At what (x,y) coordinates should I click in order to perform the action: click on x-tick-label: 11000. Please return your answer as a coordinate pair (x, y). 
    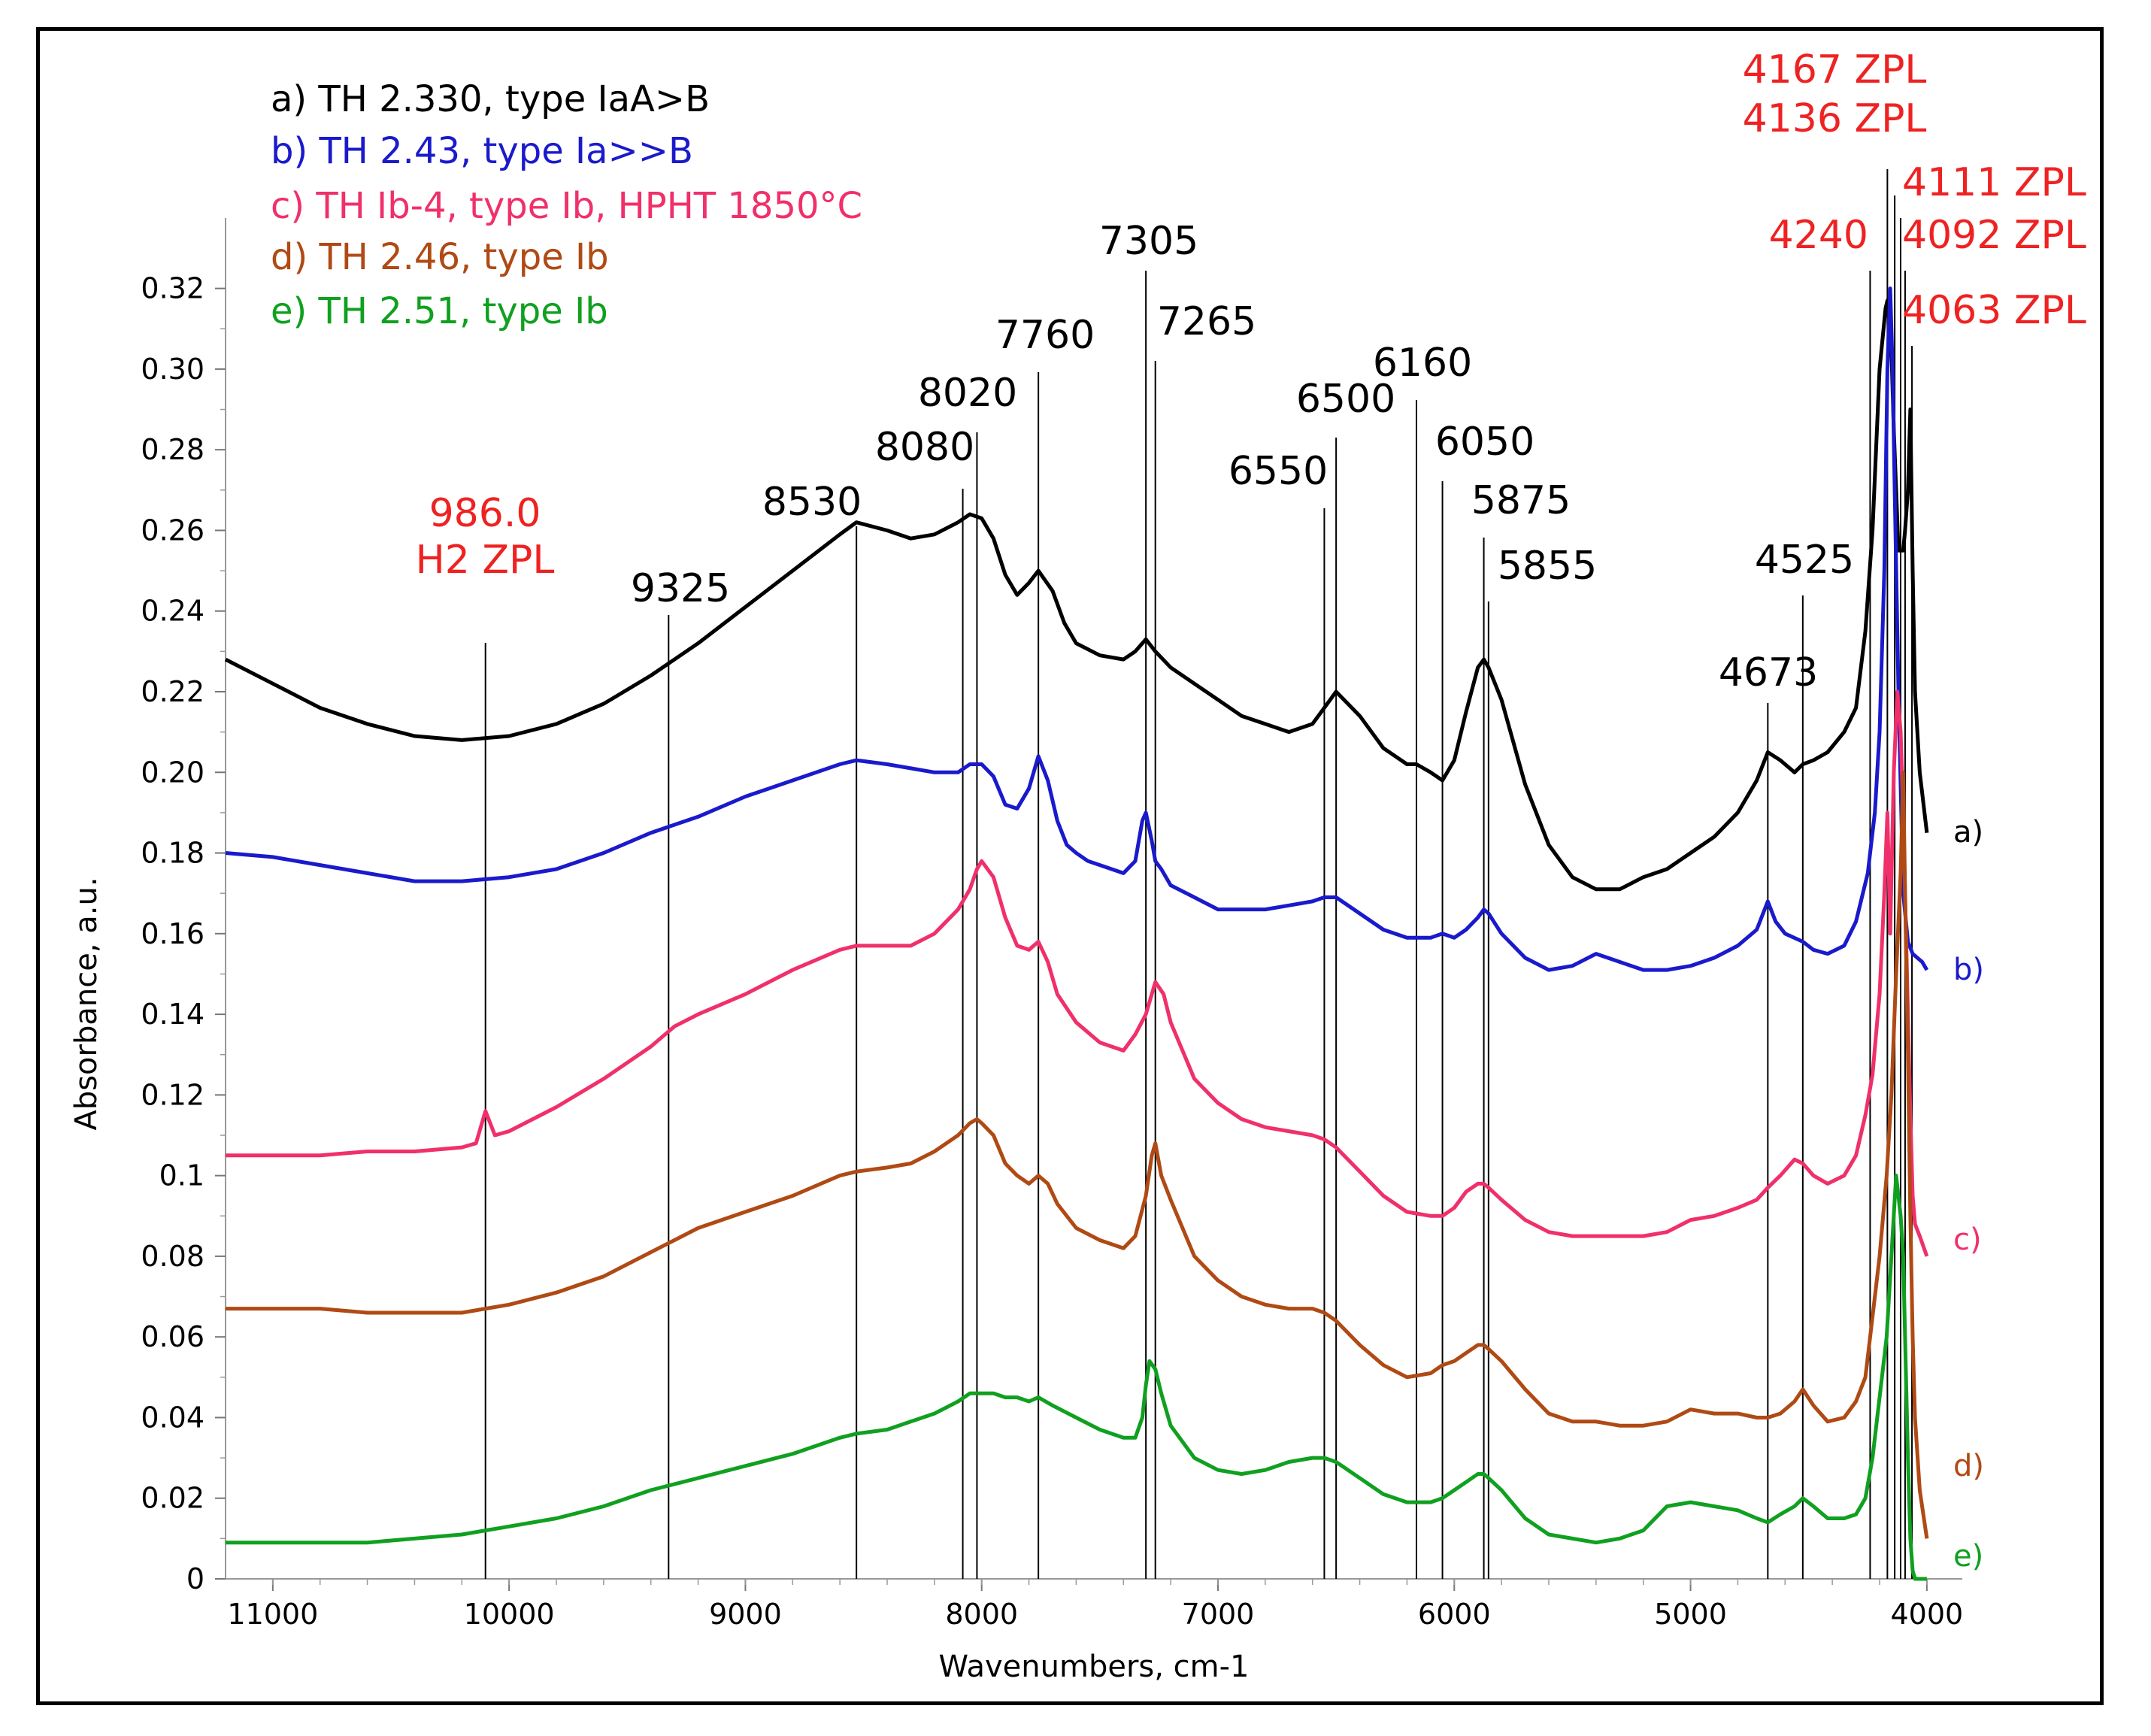
    Looking at the image, I should click on (272, 1614).